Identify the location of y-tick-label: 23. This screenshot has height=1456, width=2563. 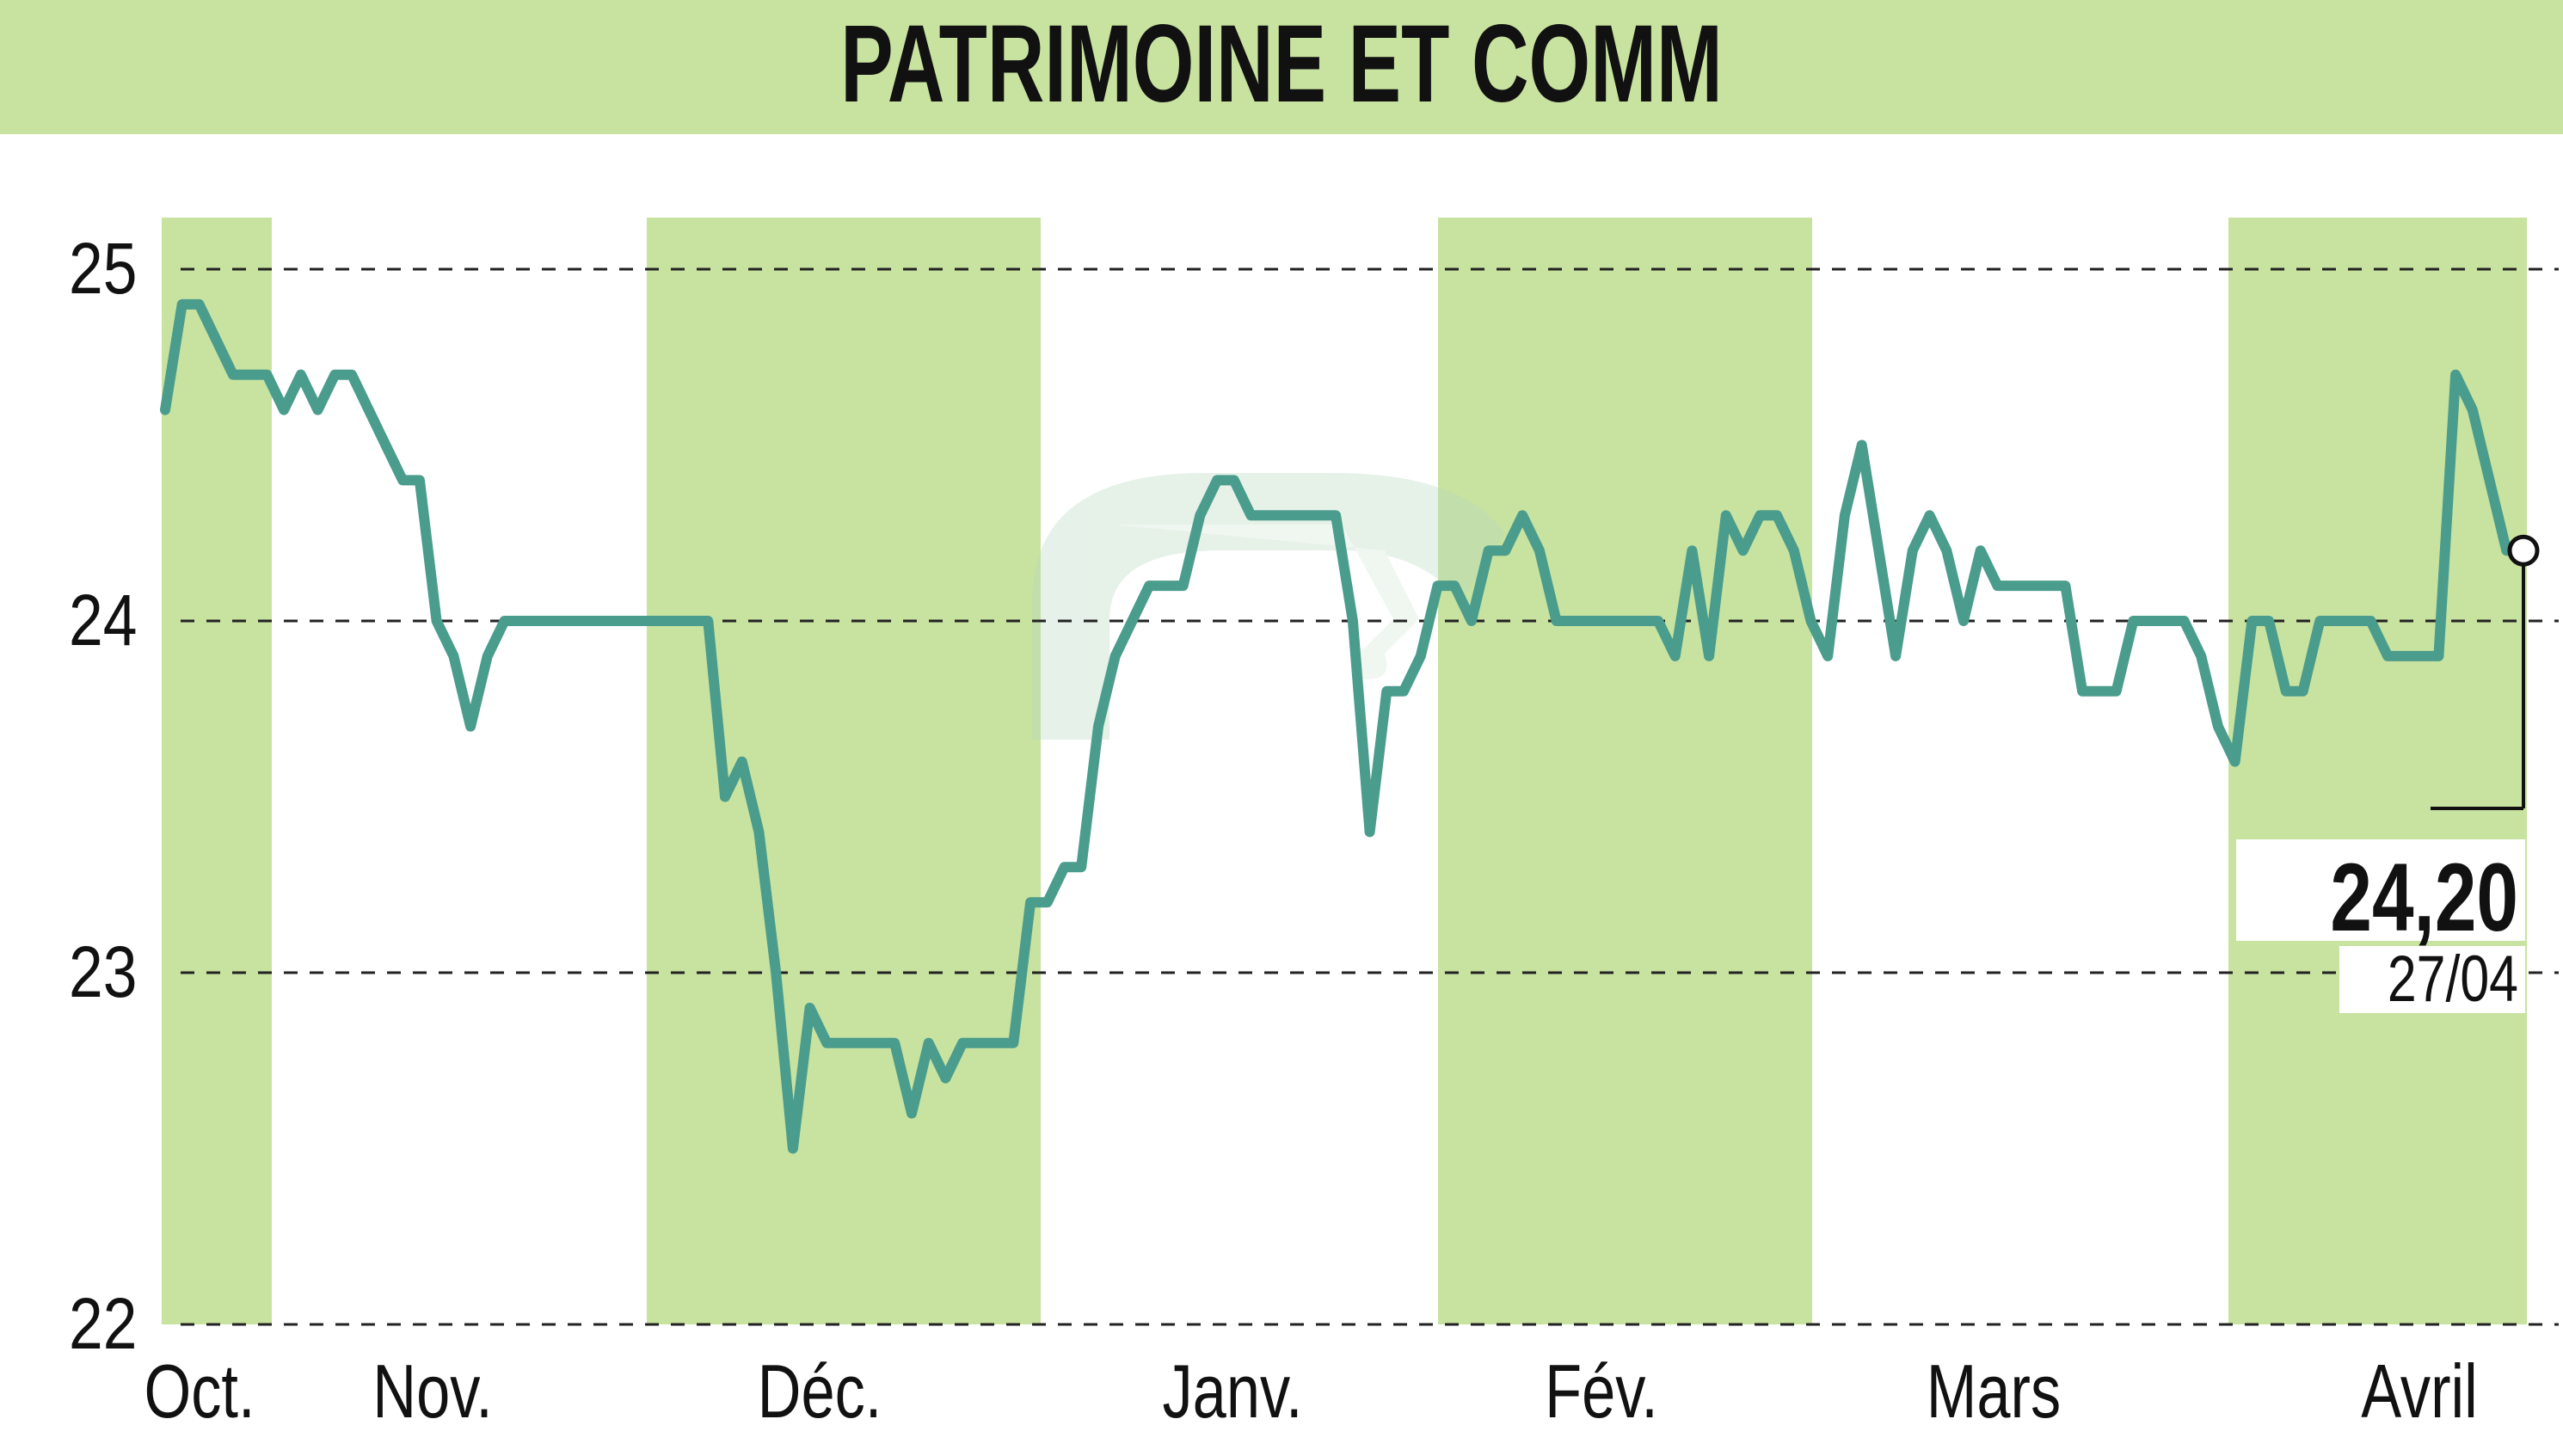
(103, 972).